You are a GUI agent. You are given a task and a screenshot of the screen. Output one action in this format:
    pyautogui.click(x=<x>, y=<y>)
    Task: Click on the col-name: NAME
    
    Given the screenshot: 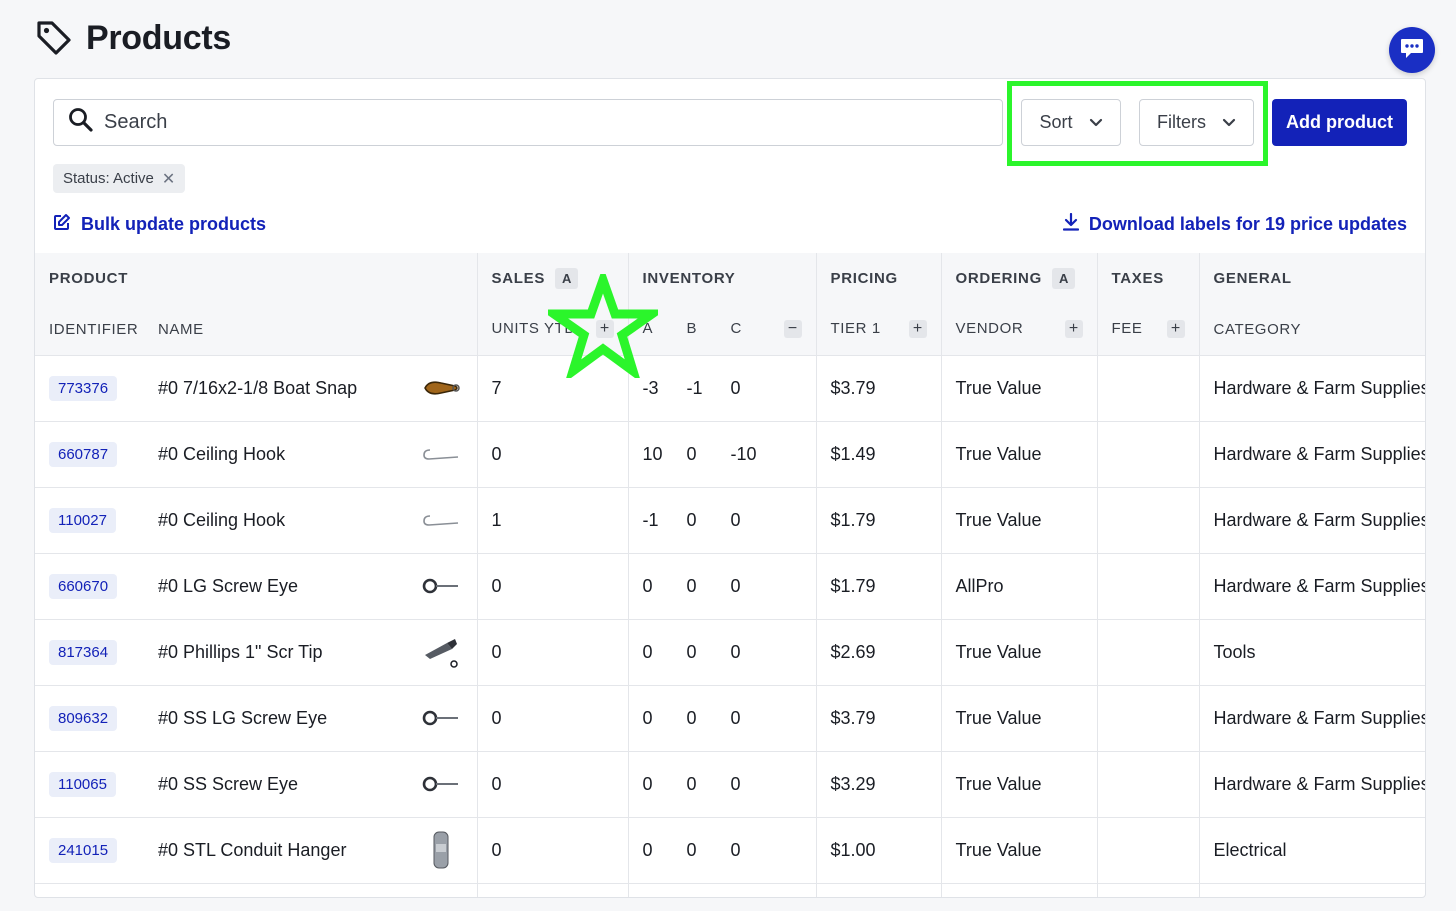 What is the action you would take?
    pyautogui.click(x=311, y=329)
    